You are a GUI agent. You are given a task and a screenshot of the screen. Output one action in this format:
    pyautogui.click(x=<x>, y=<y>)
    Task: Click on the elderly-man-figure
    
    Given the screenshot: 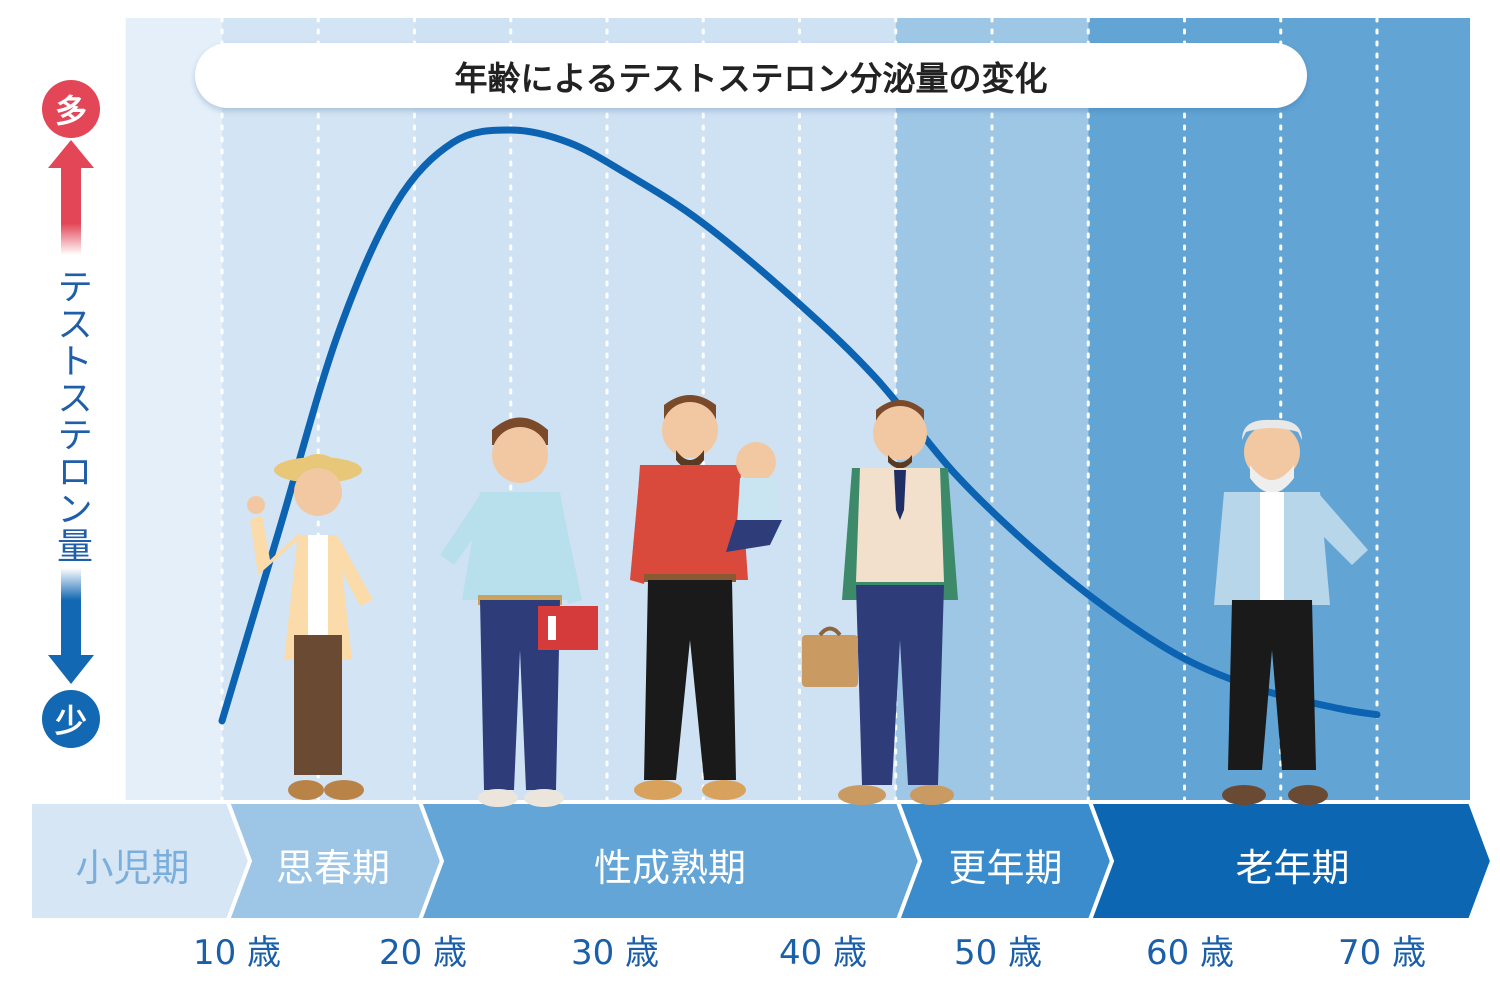 What is the action you would take?
    pyautogui.click(x=1291, y=612)
    